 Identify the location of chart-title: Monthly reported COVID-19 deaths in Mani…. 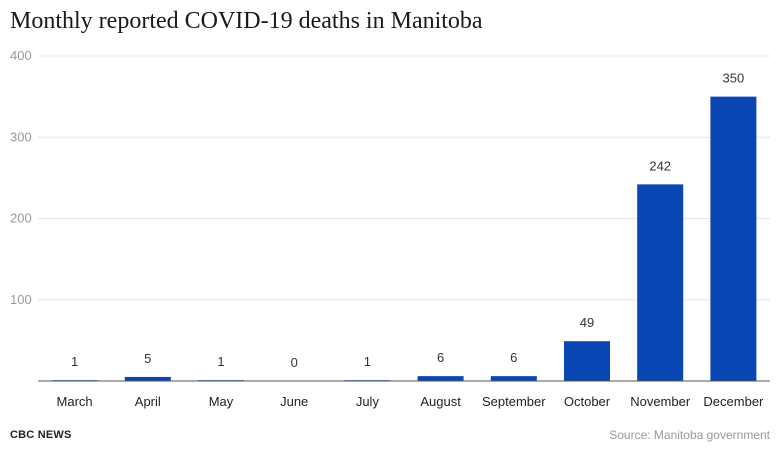
(246, 21).